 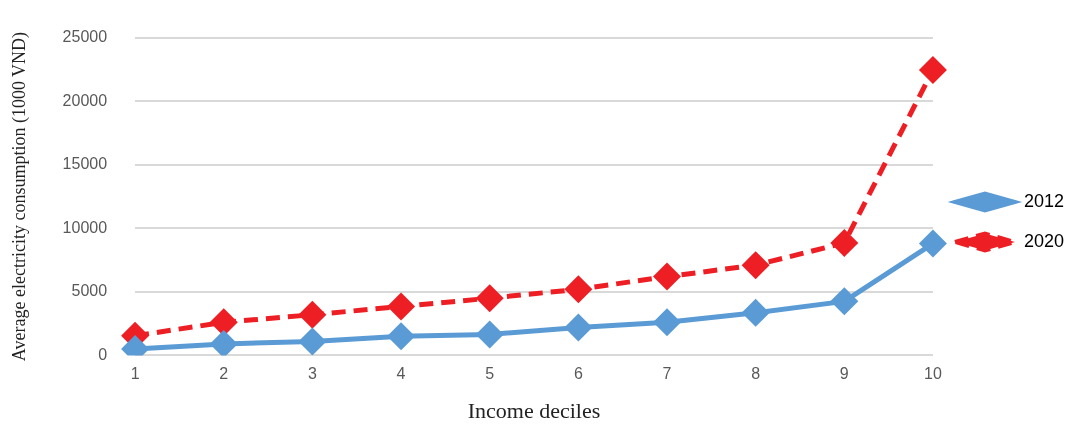 What do you see at coordinates (844, 374) in the screenshot?
I see `x-tick-label: 9` at bounding box center [844, 374].